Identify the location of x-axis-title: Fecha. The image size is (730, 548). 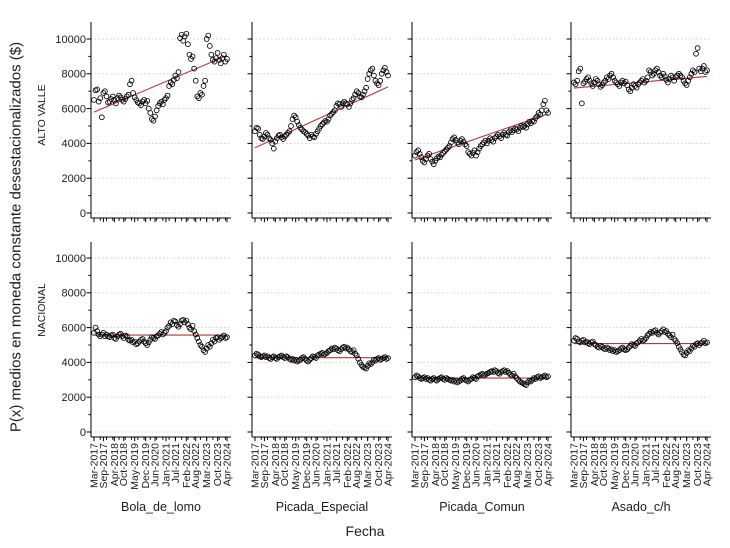
(365, 531).